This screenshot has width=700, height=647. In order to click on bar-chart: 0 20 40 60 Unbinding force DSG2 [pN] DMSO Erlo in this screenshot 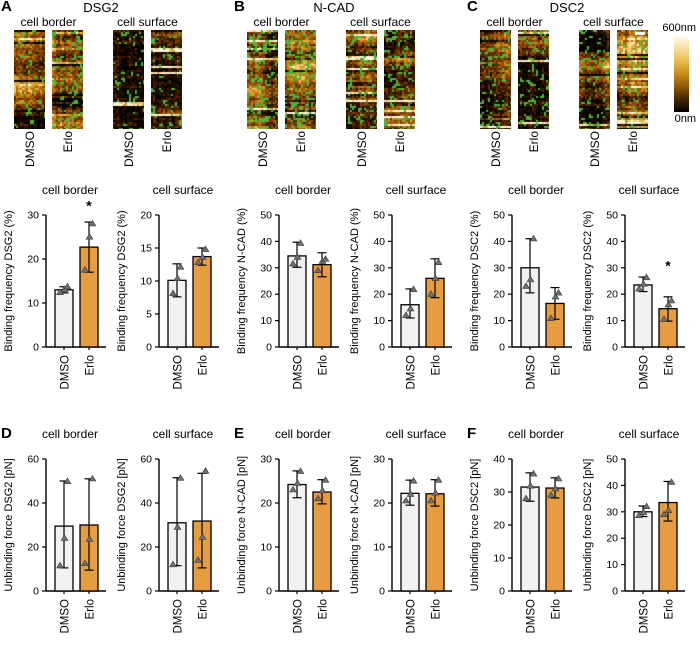, I will do `click(167, 544)`.